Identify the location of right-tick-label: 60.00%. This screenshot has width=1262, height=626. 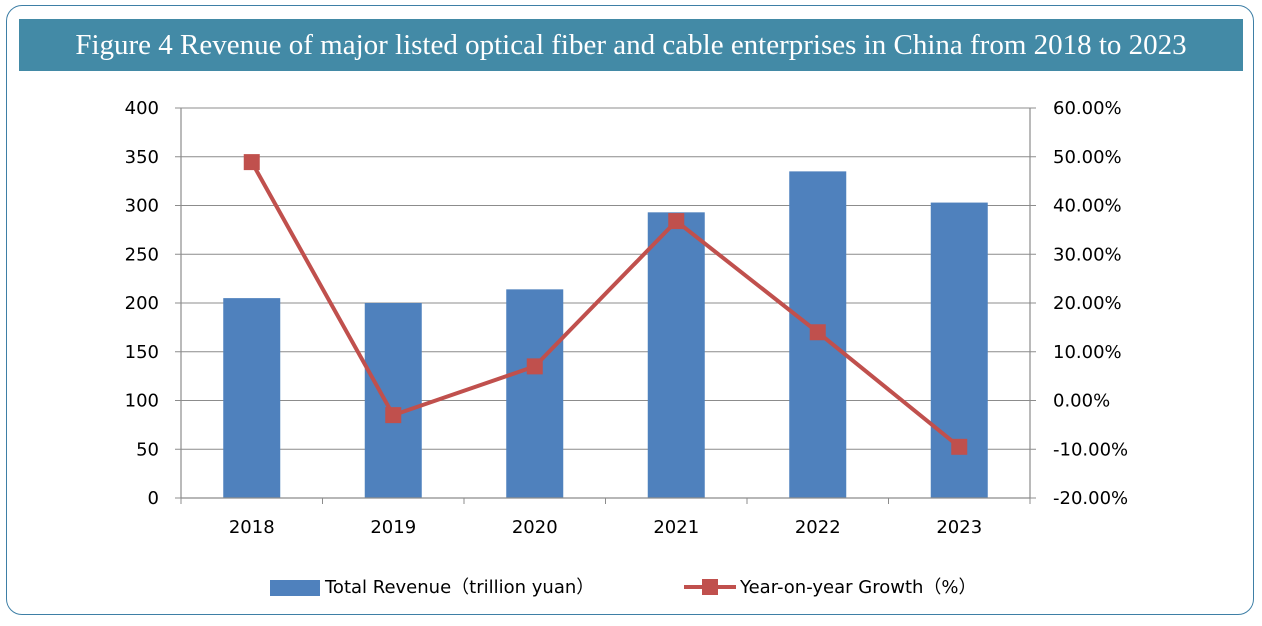
(1087, 108).